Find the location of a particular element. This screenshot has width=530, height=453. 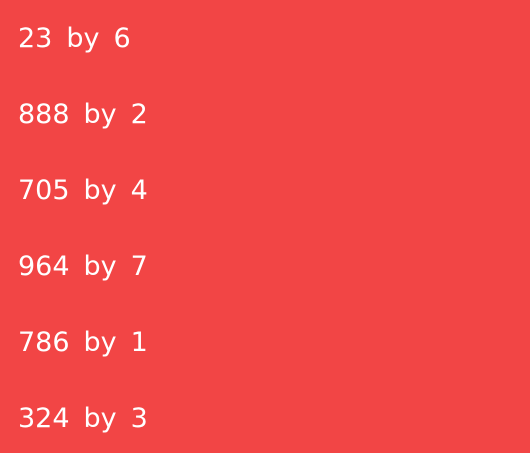

item-number: 23 is located at coordinates (35, 38).